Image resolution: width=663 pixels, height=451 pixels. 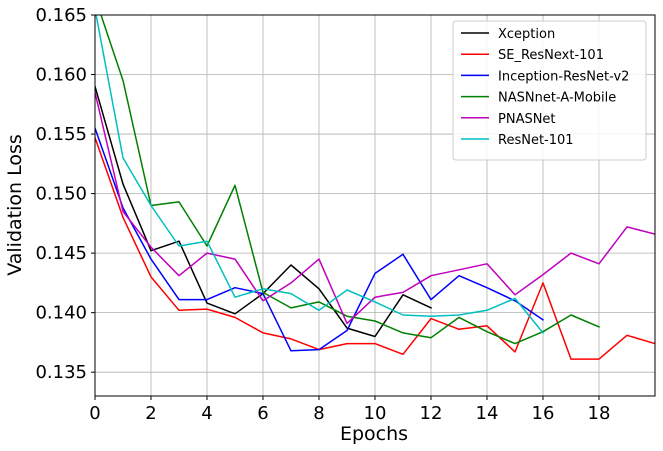 I want to click on x-tick-label: 16, so click(x=543, y=413).